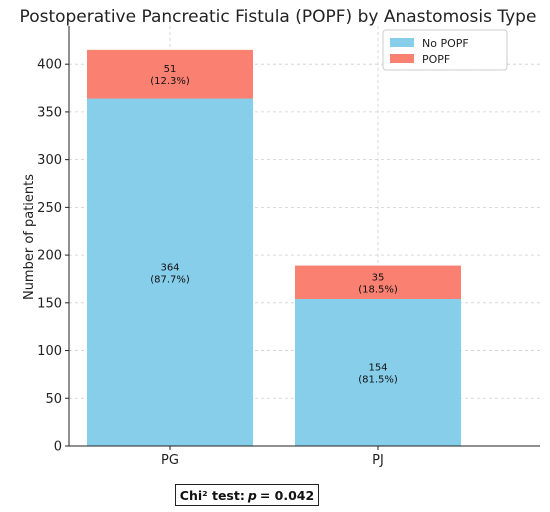 This screenshot has height=512, width=550. What do you see at coordinates (29, 237) in the screenshot?
I see `y-axis-label: Number of patients` at bounding box center [29, 237].